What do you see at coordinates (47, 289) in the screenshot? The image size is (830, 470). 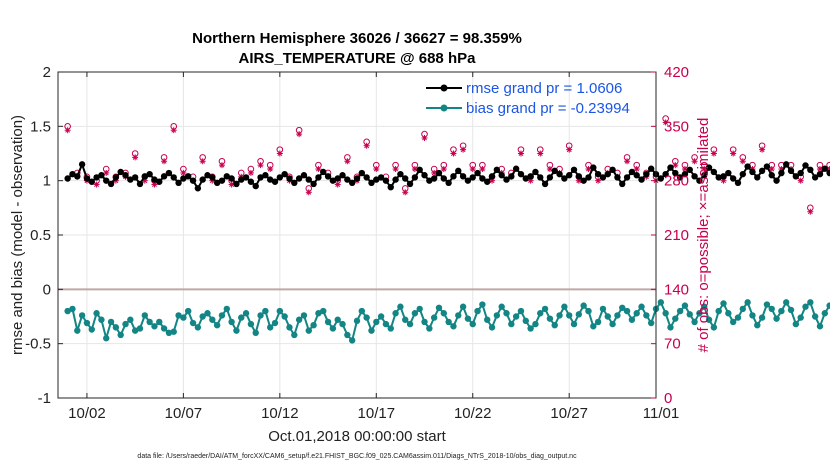 I see `y-tick-label-left: 0` at bounding box center [47, 289].